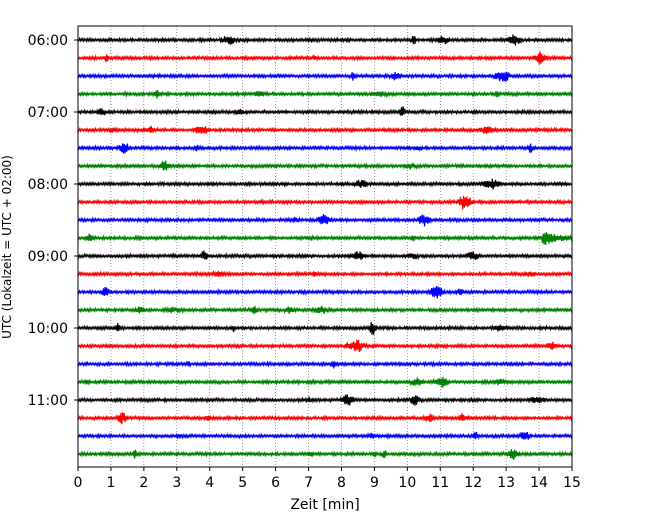  What do you see at coordinates (48, 185) in the screenshot?
I see `y-tick-label: 08:00` at bounding box center [48, 185].